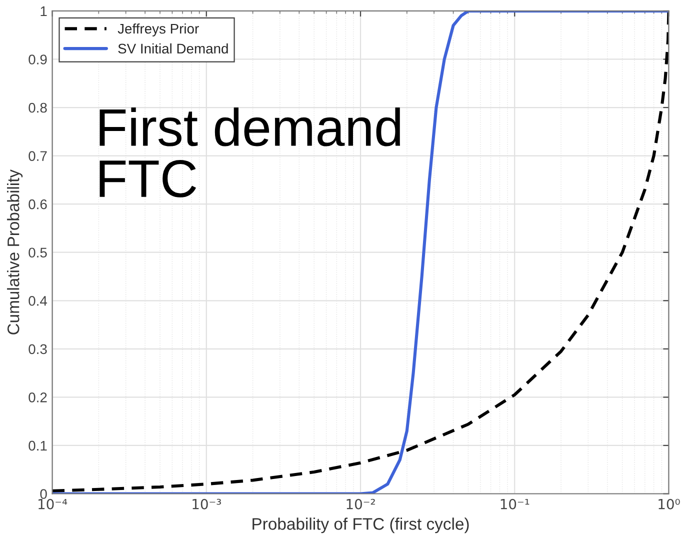 This screenshot has height=548, width=688. Describe the element at coordinates (37, 397) in the screenshot. I see `y-tick-label: 0.2` at that location.